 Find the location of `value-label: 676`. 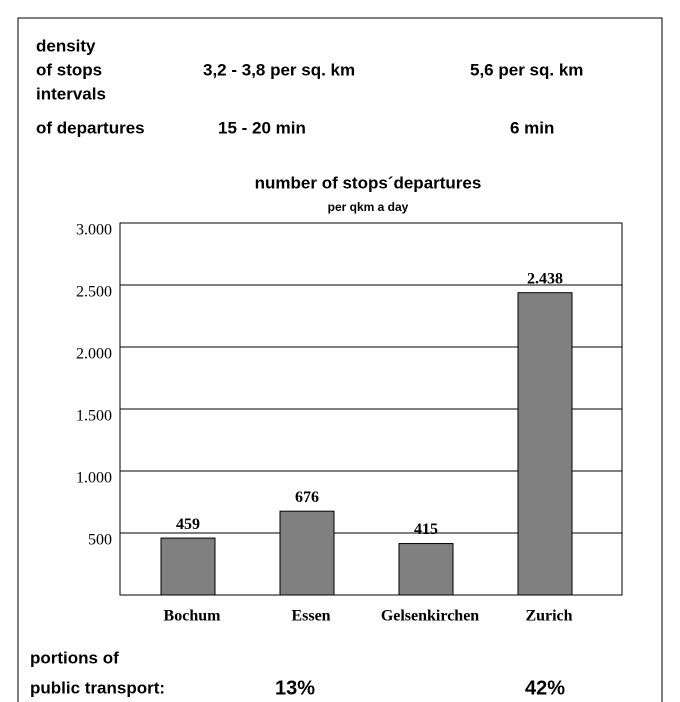

value-label: 676 is located at coordinates (307, 497).